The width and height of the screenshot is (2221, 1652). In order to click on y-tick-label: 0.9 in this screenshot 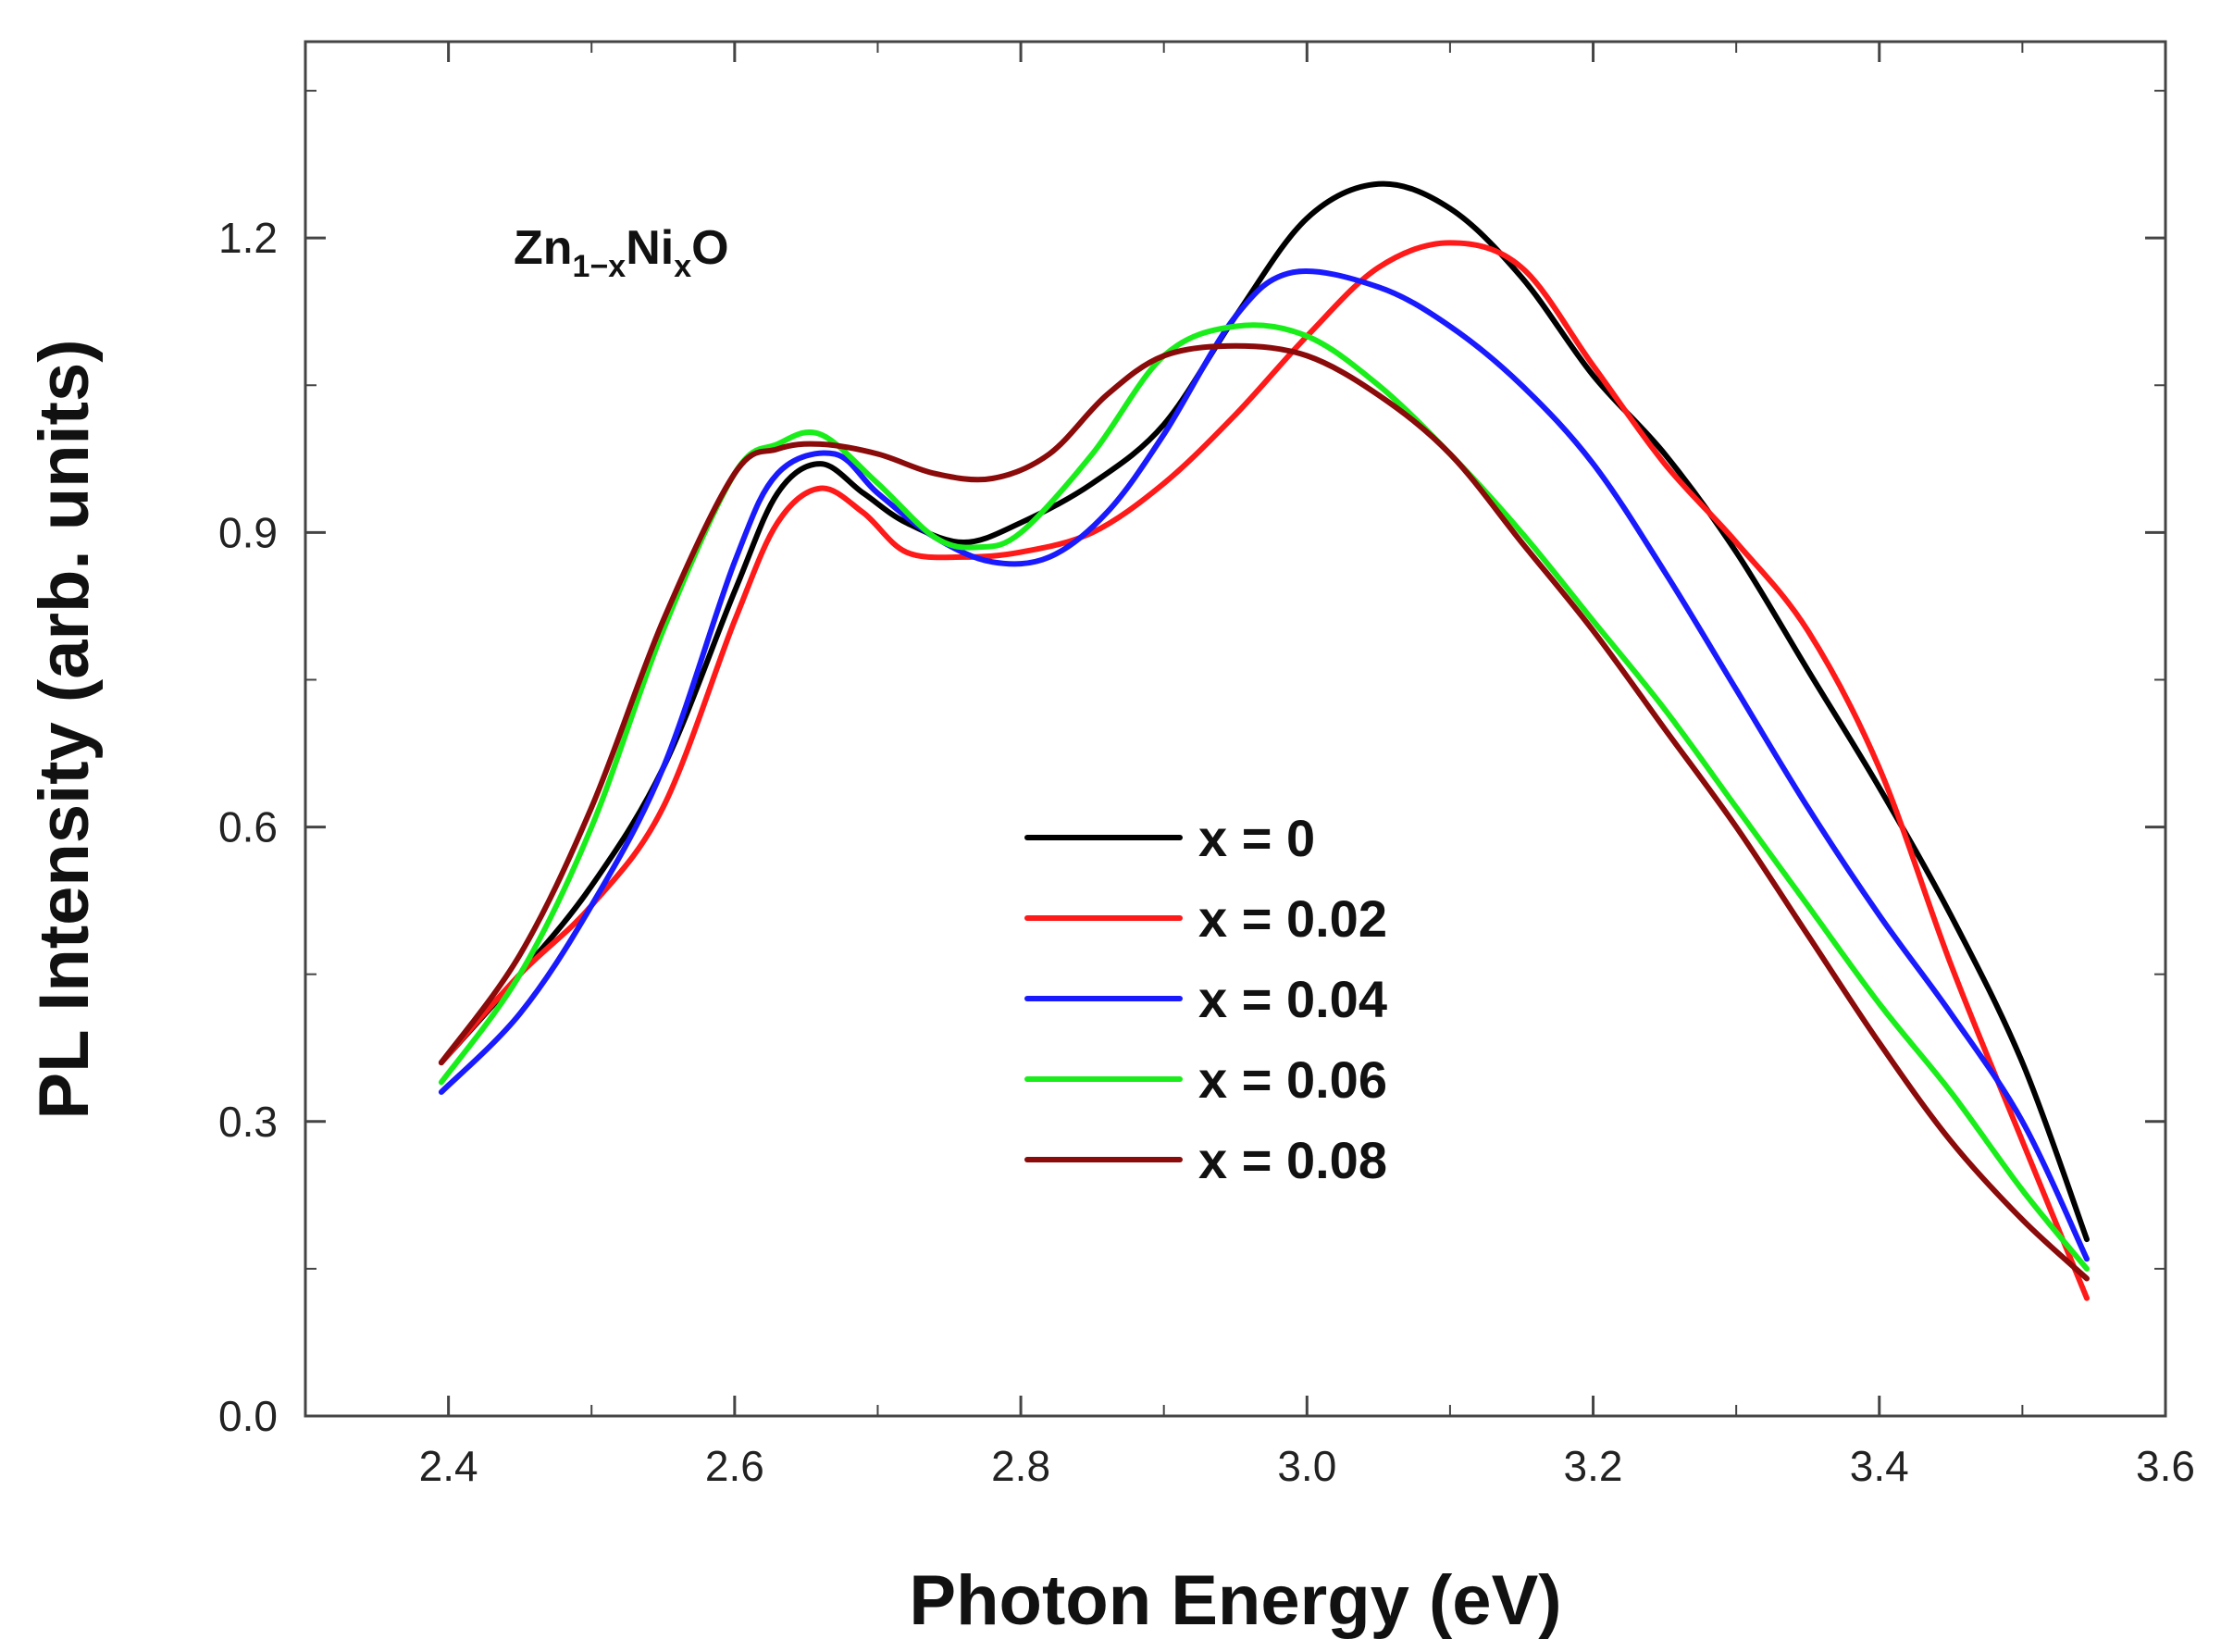, I will do `click(248, 532)`.